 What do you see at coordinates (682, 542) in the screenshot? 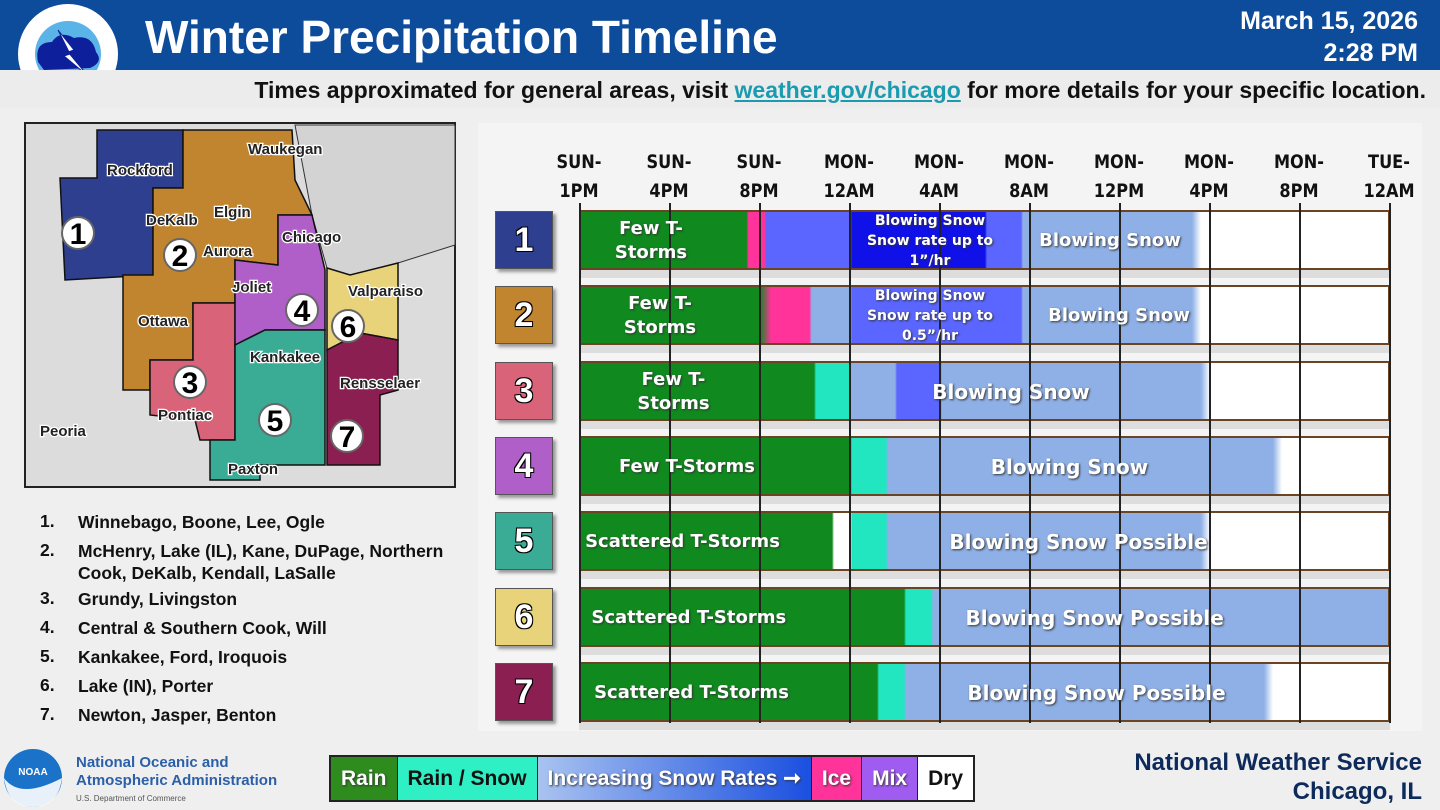
I see `segment-label: Scattered T-Storms` at bounding box center [682, 542].